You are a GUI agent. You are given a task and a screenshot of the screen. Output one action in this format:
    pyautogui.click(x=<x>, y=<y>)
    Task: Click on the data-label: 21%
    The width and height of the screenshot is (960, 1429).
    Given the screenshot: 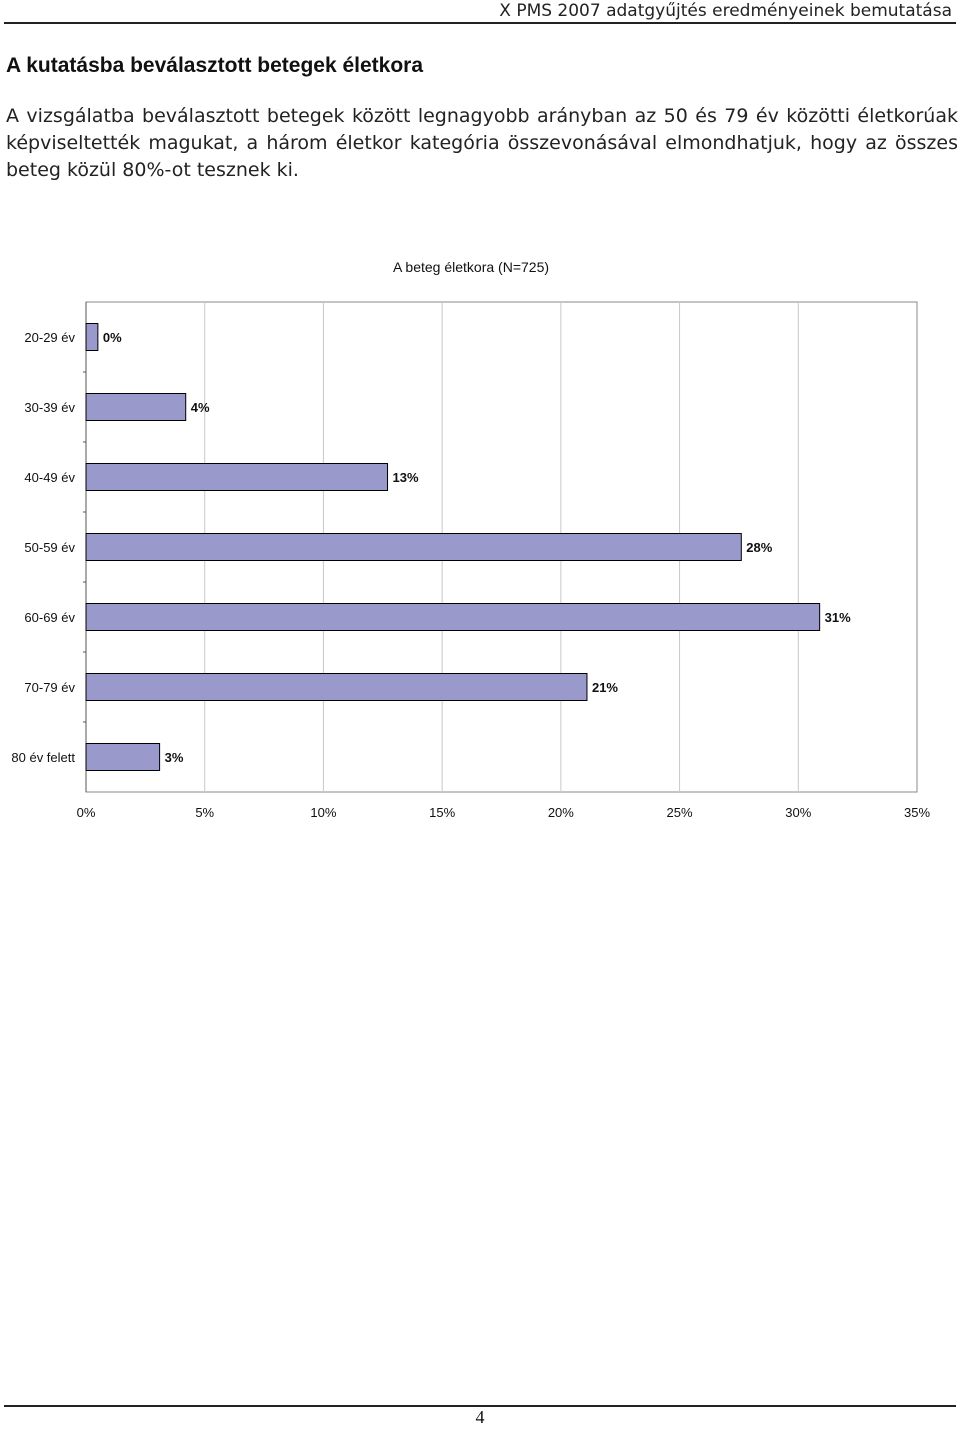 What is the action you would take?
    pyautogui.click(x=605, y=687)
    